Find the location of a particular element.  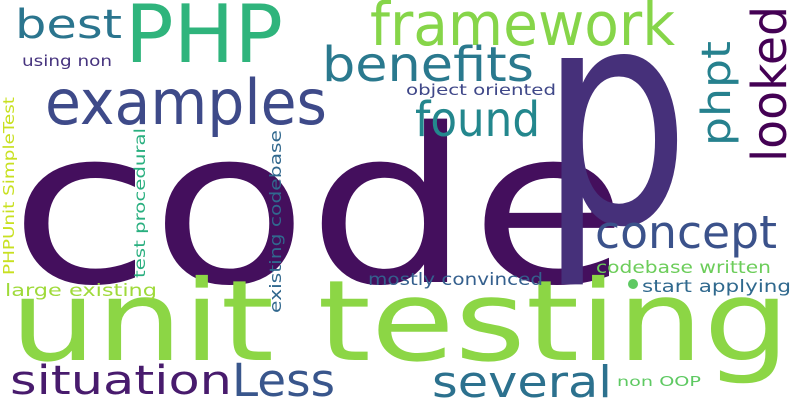

word-found: found is located at coordinates (477, 120).